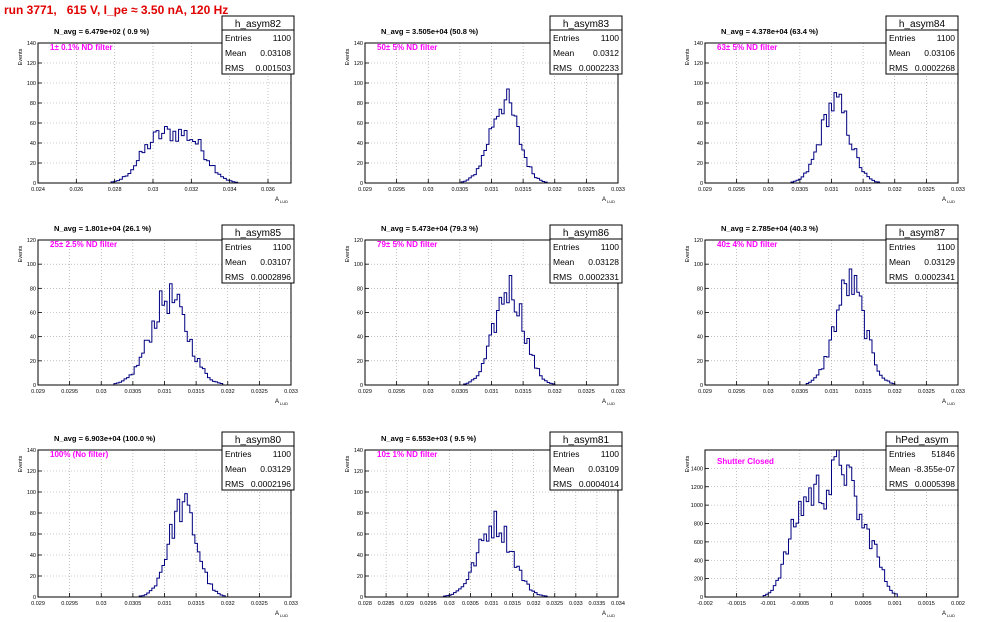  Describe the element at coordinates (736, 604) in the screenshot. I see `x-tick-label: -0.0015` at that location.